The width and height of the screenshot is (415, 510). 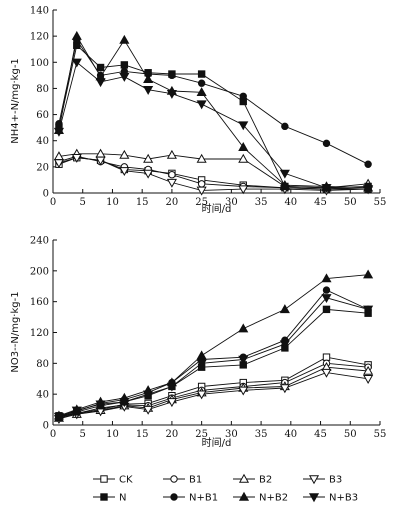 What do you see at coordinates (15, 101) in the screenshot?
I see `nh4-y-axis-label: NH4+-N/mg·kg-1` at bounding box center [15, 101].